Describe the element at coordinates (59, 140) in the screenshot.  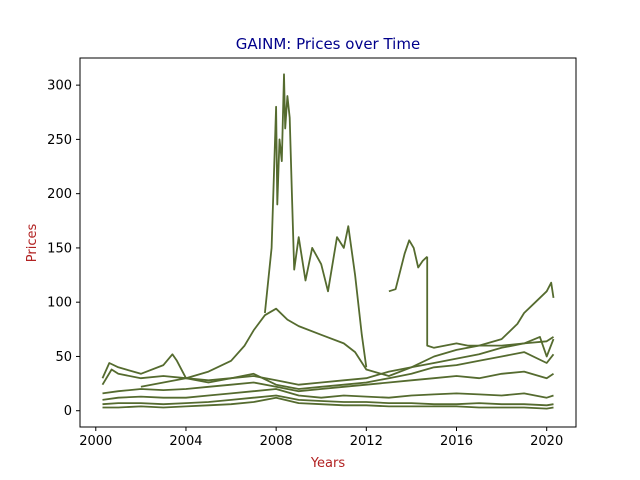
I see `y-tick-label: 250` at that location.